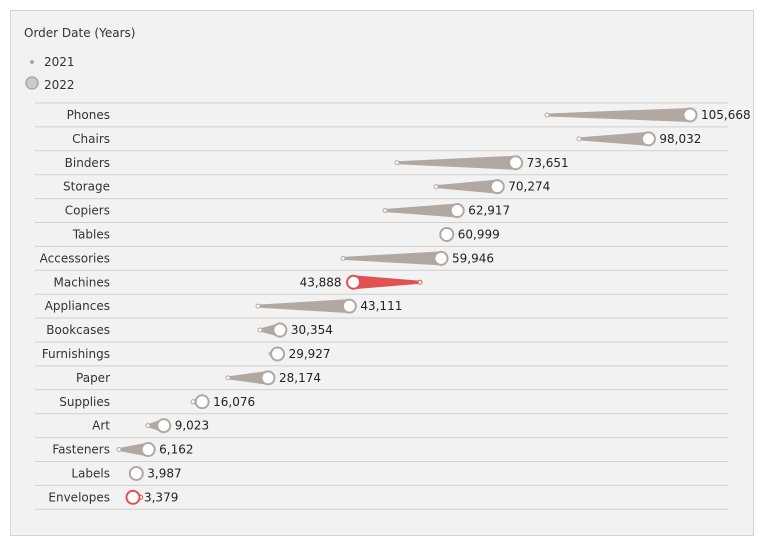 The image size is (774, 550). I want to click on legend-item-2021: 2021, so click(49, 62).